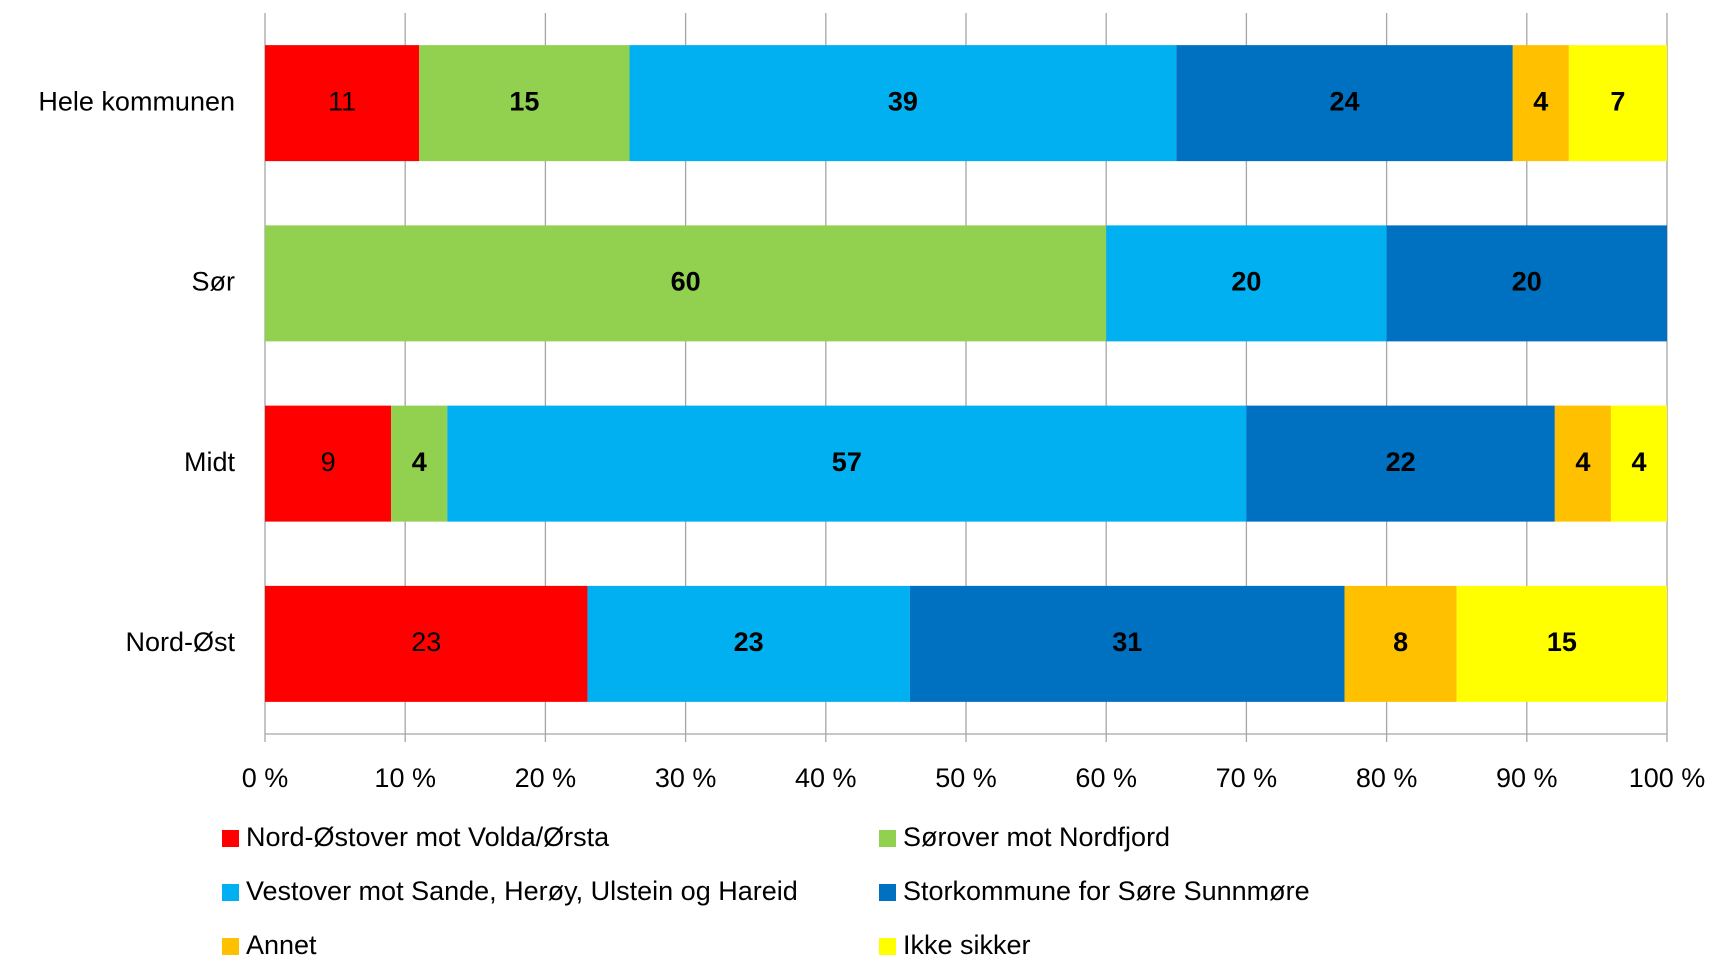  What do you see at coordinates (546, 778) in the screenshot?
I see `x-tick-label: 20 %` at bounding box center [546, 778].